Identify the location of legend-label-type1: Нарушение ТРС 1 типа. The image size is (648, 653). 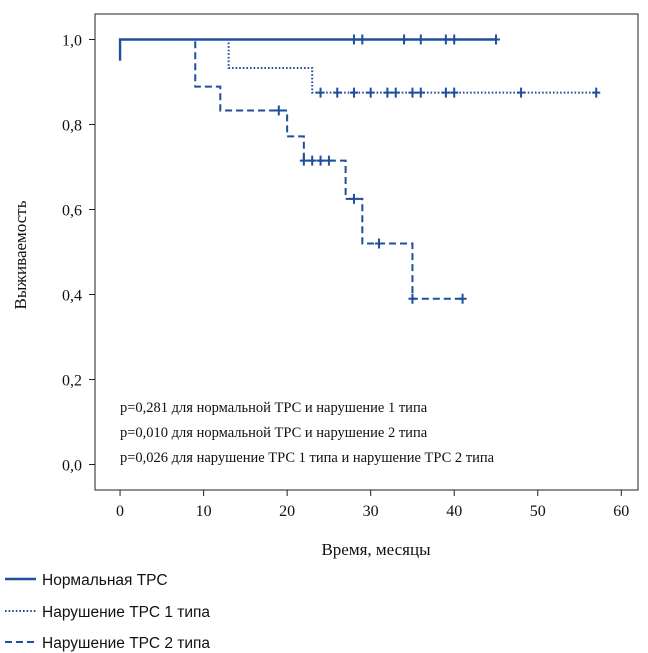
(126, 612).